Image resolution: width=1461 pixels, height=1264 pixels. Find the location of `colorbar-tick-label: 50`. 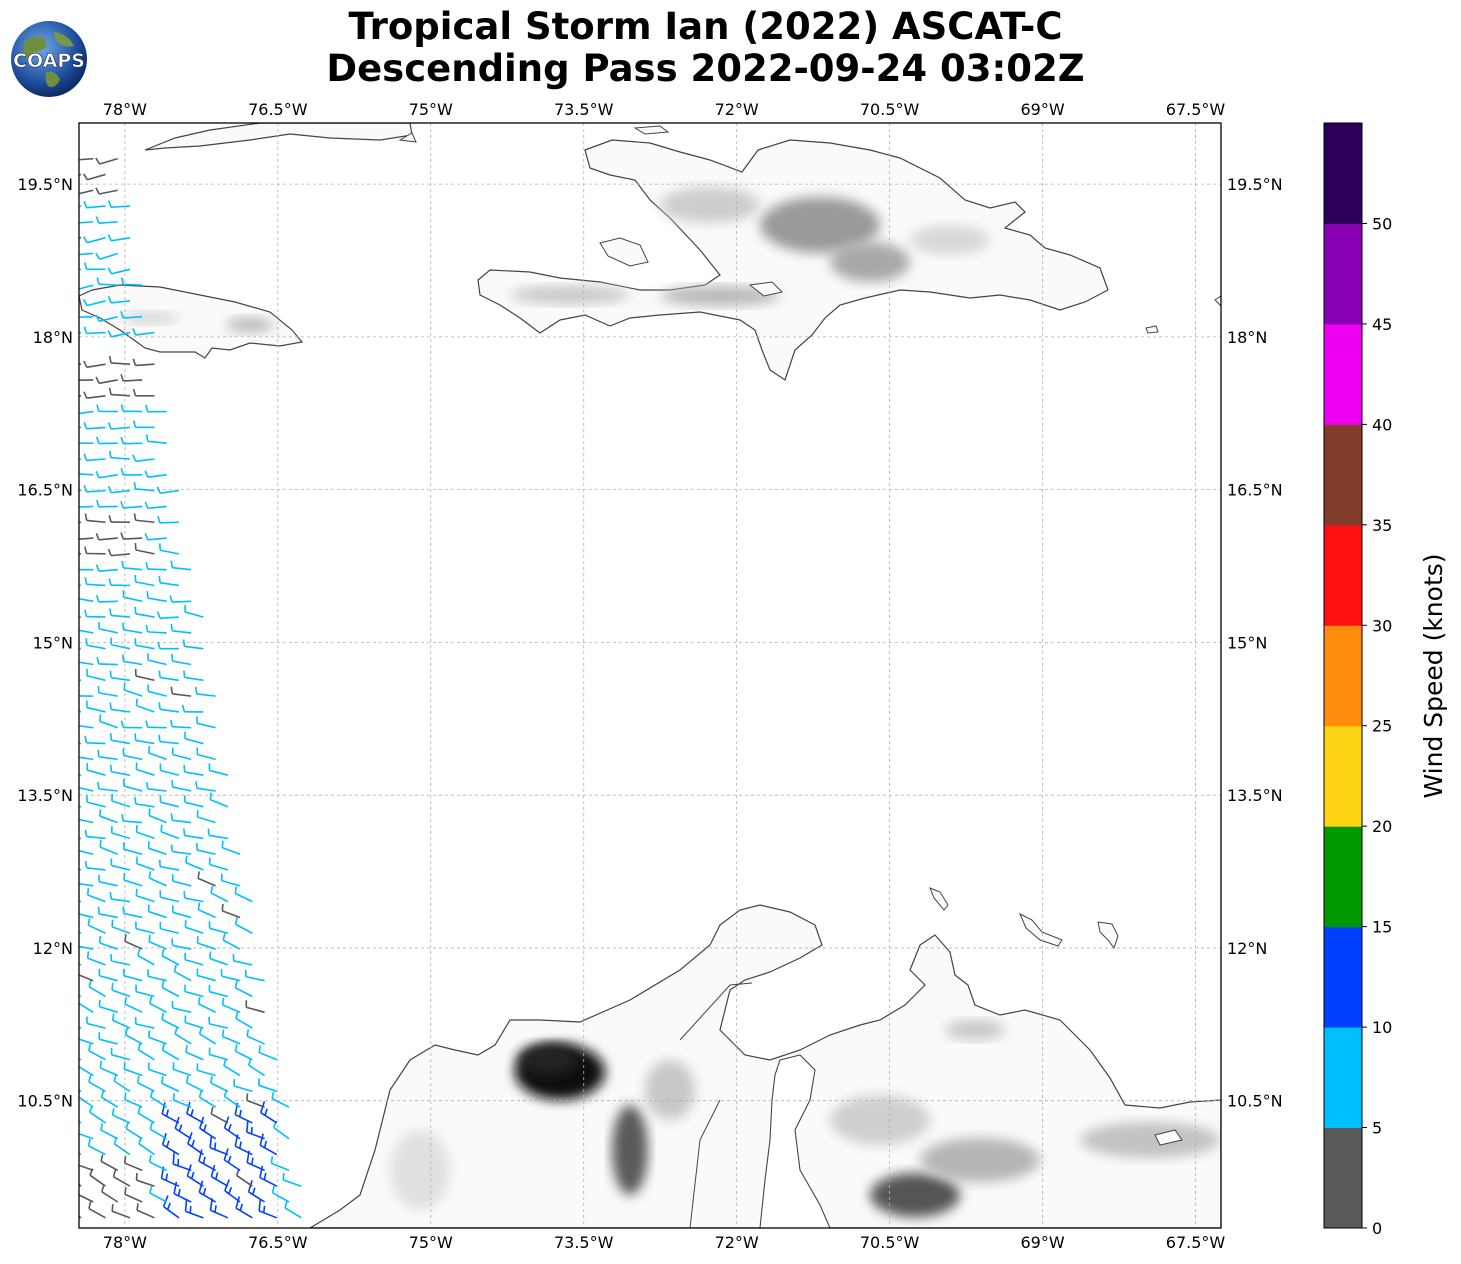

colorbar-tick-label: 50 is located at coordinates (1382, 223).